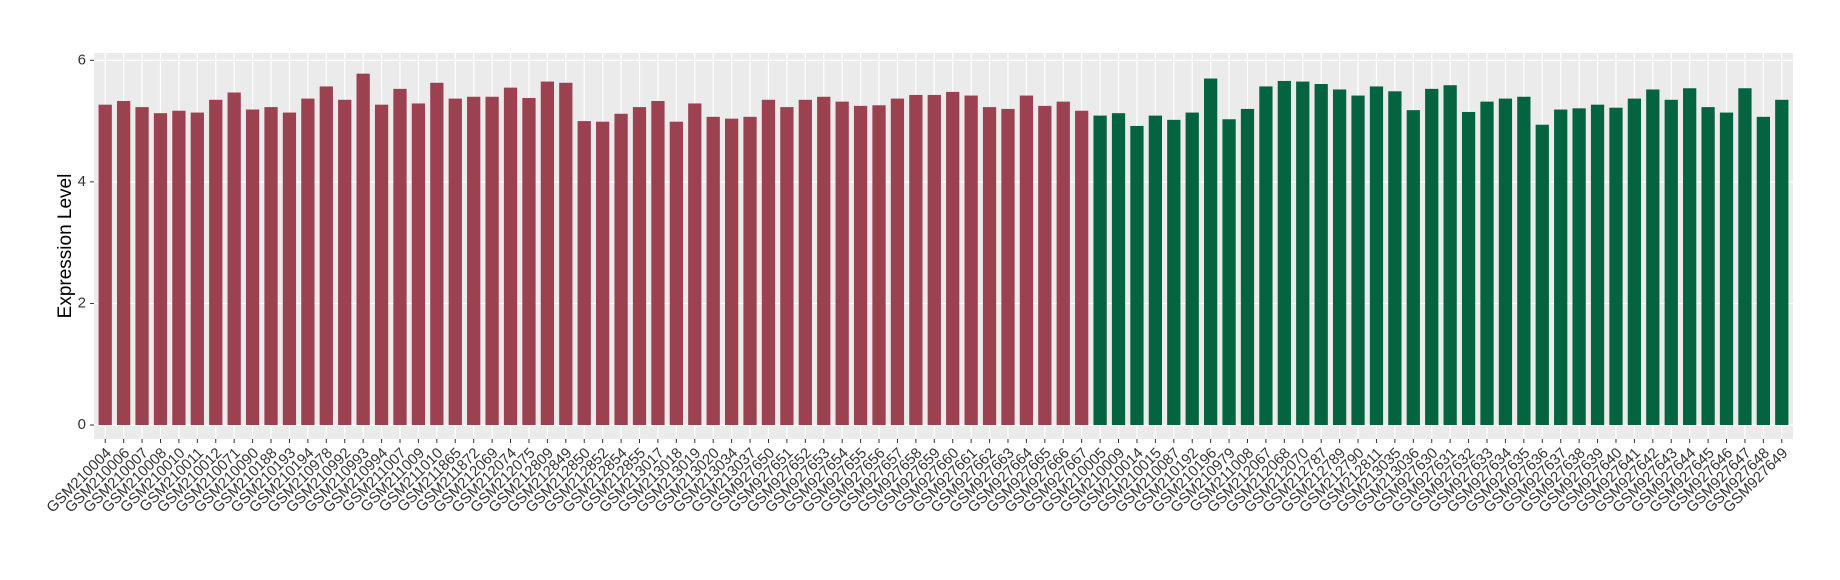 The height and width of the screenshot is (580, 1840). I want to click on y-tick-label: 6, so click(82, 59).